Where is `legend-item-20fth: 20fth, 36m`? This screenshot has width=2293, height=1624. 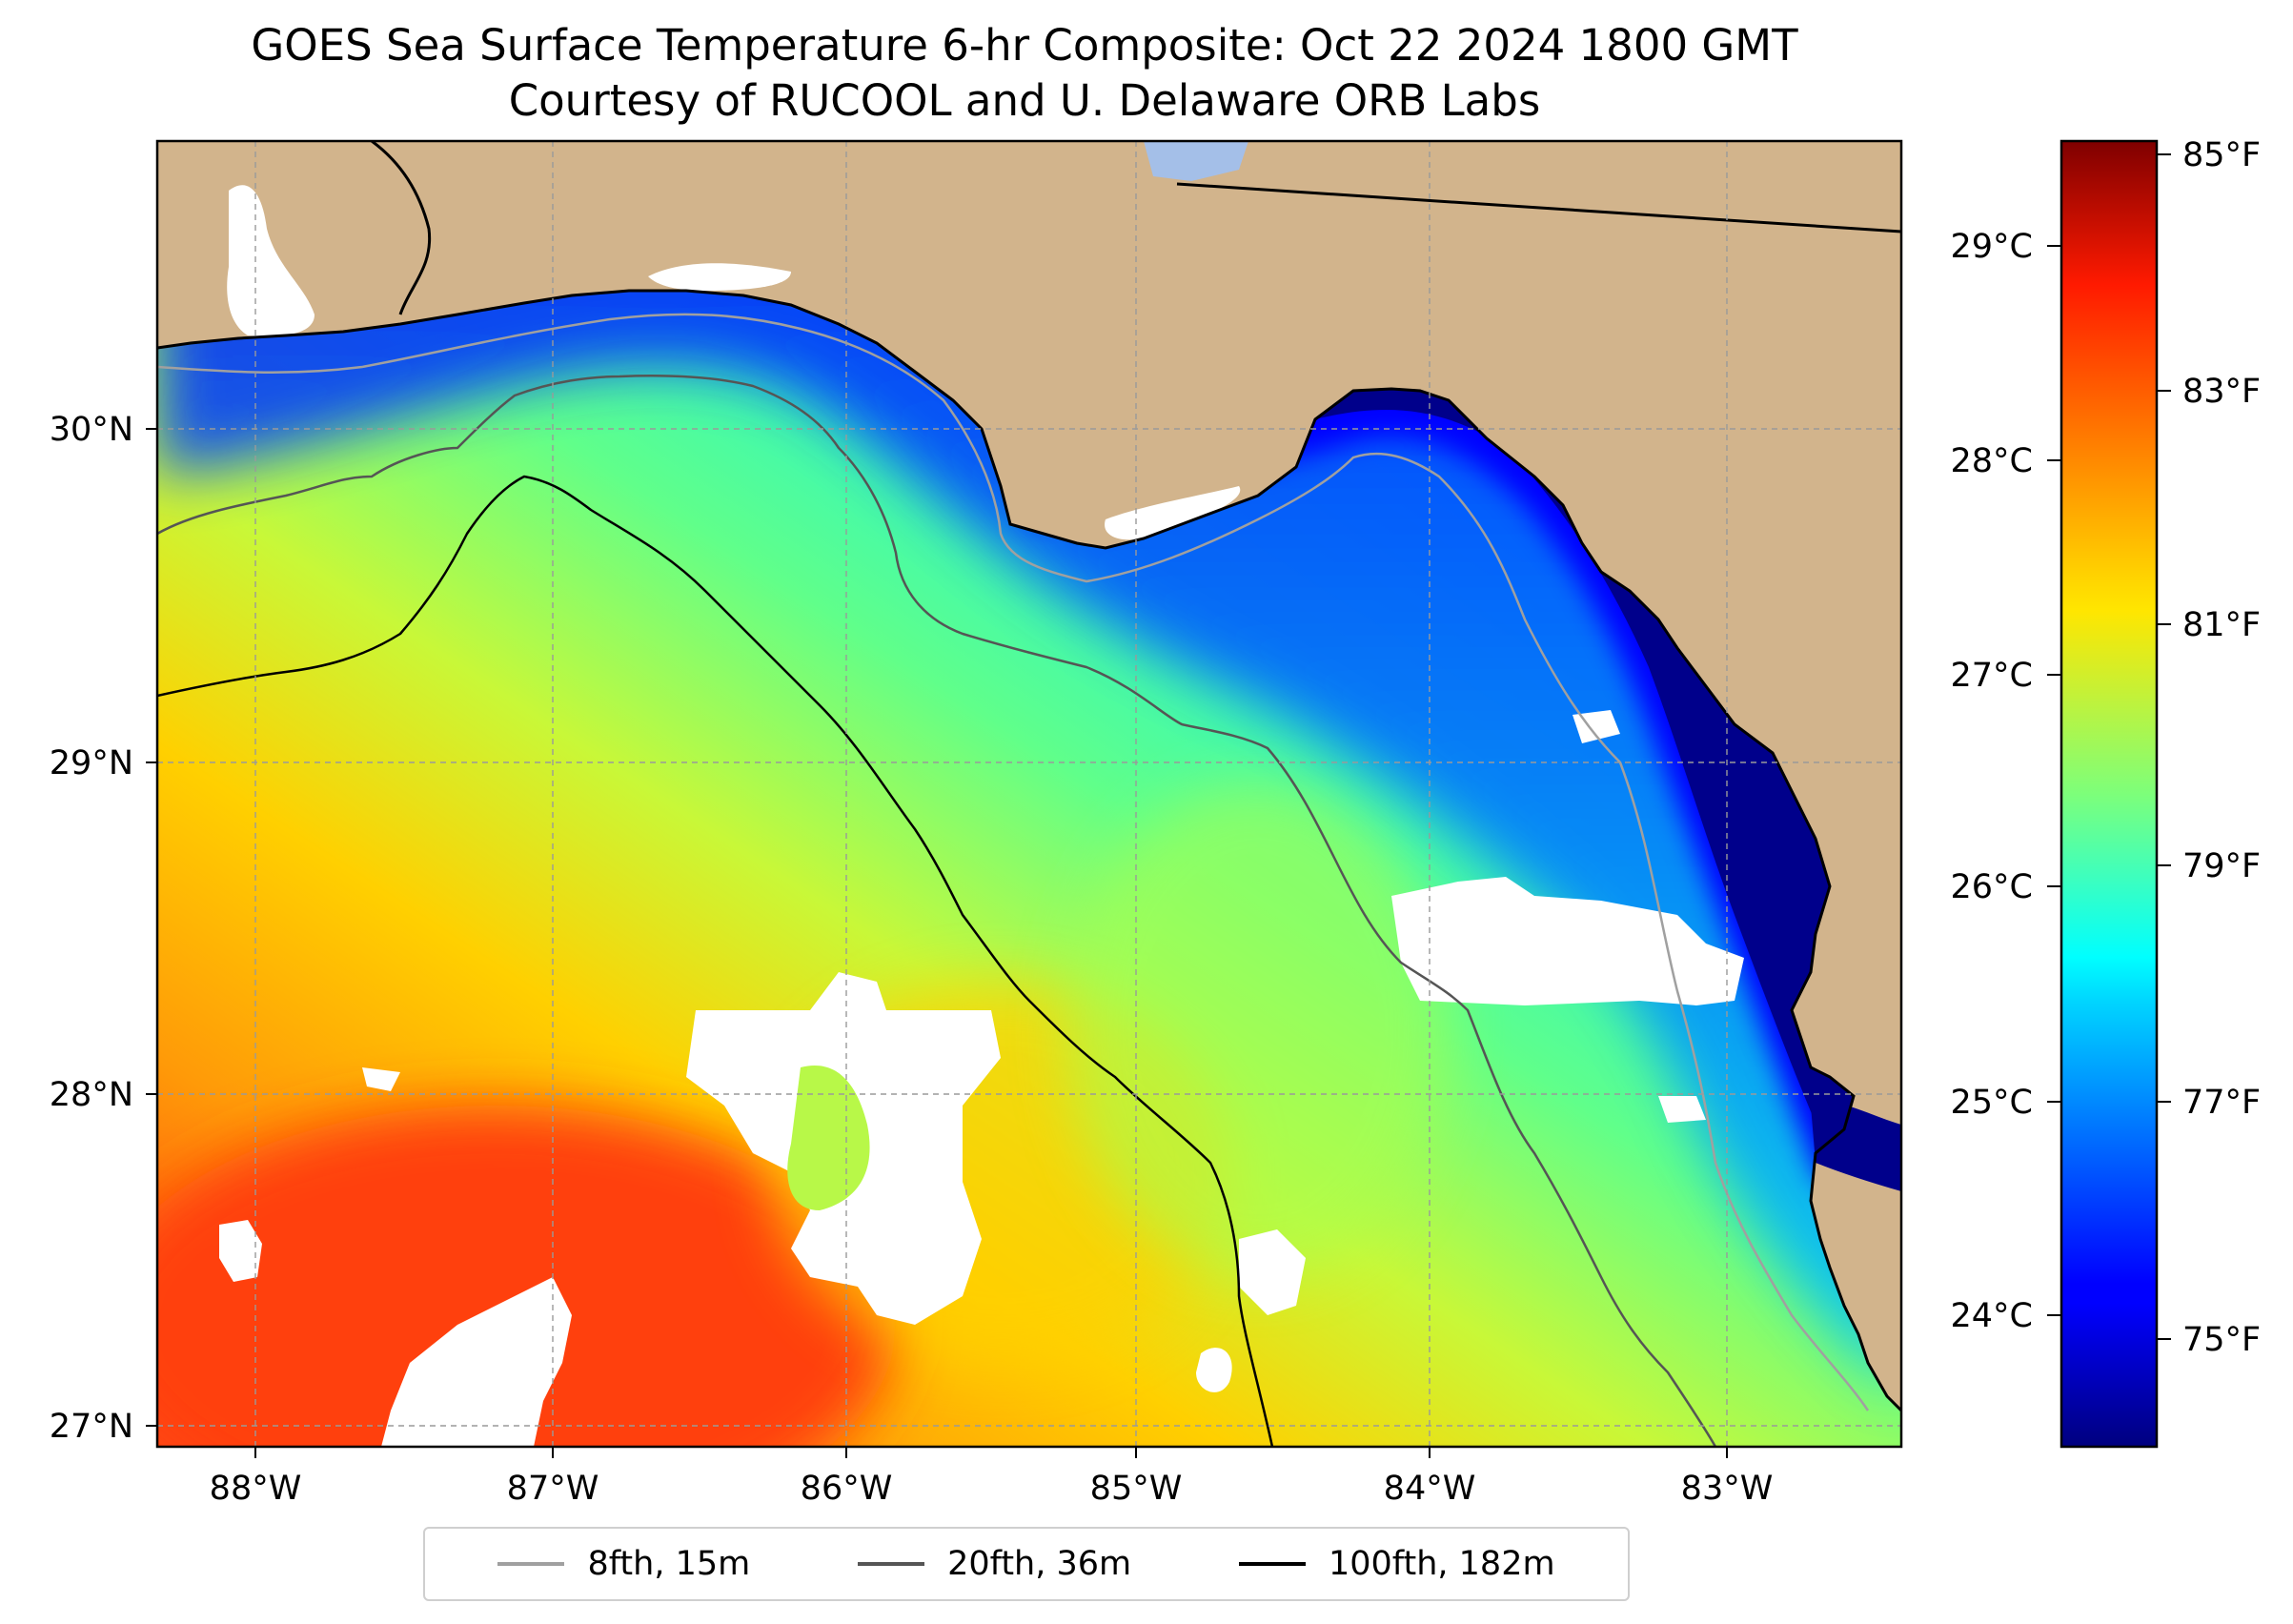 legend-item-20fth: 20fth, 36m is located at coordinates (995, 1564).